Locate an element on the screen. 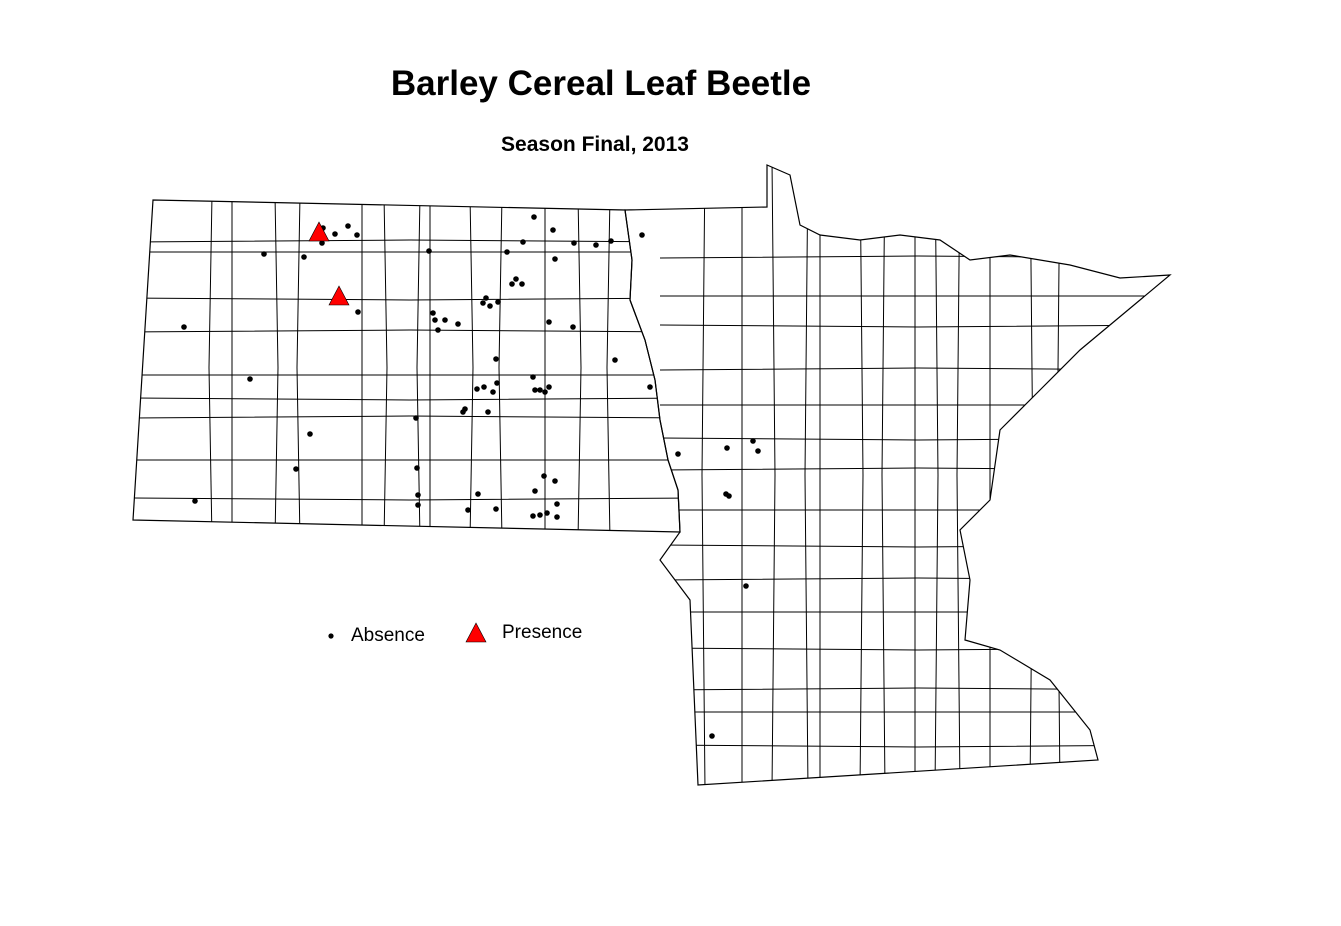 This screenshot has height=926, width=1341. nd-county-lines is located at coordinates (406, 366).